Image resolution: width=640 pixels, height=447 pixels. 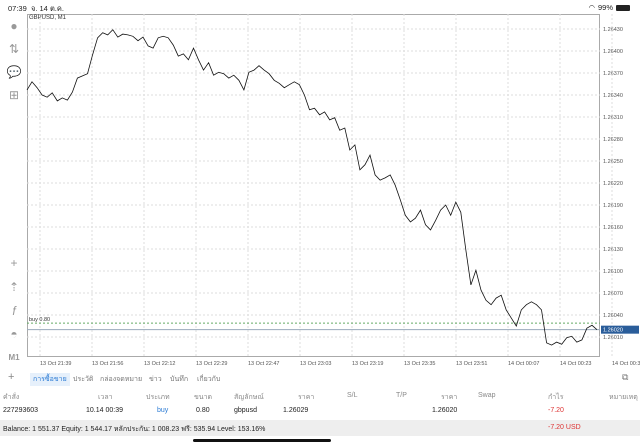 What do you see at coordinates (623, 7) in the screenshot?
I see `battery-icon` at bounding box center [623, 7].